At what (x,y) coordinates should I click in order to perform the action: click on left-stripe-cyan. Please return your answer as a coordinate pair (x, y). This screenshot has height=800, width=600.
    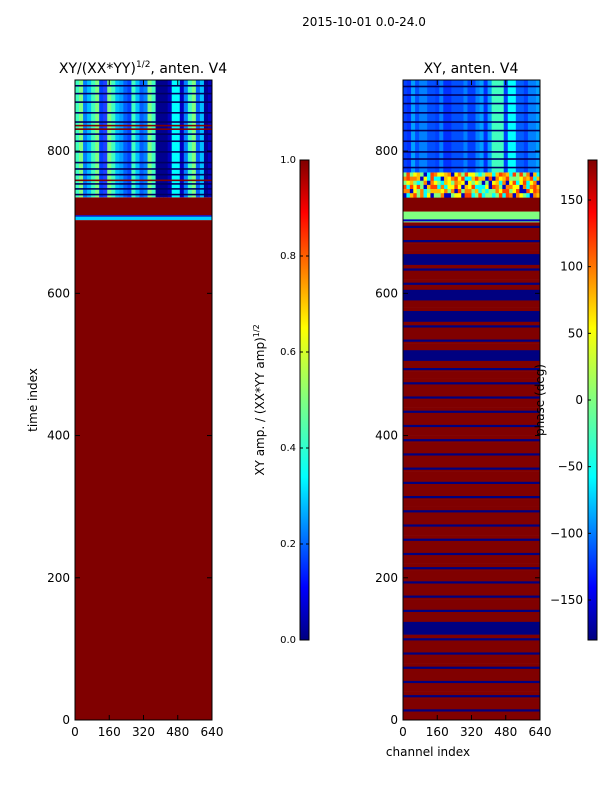
    Looking at the image, I should click on (143, 218).